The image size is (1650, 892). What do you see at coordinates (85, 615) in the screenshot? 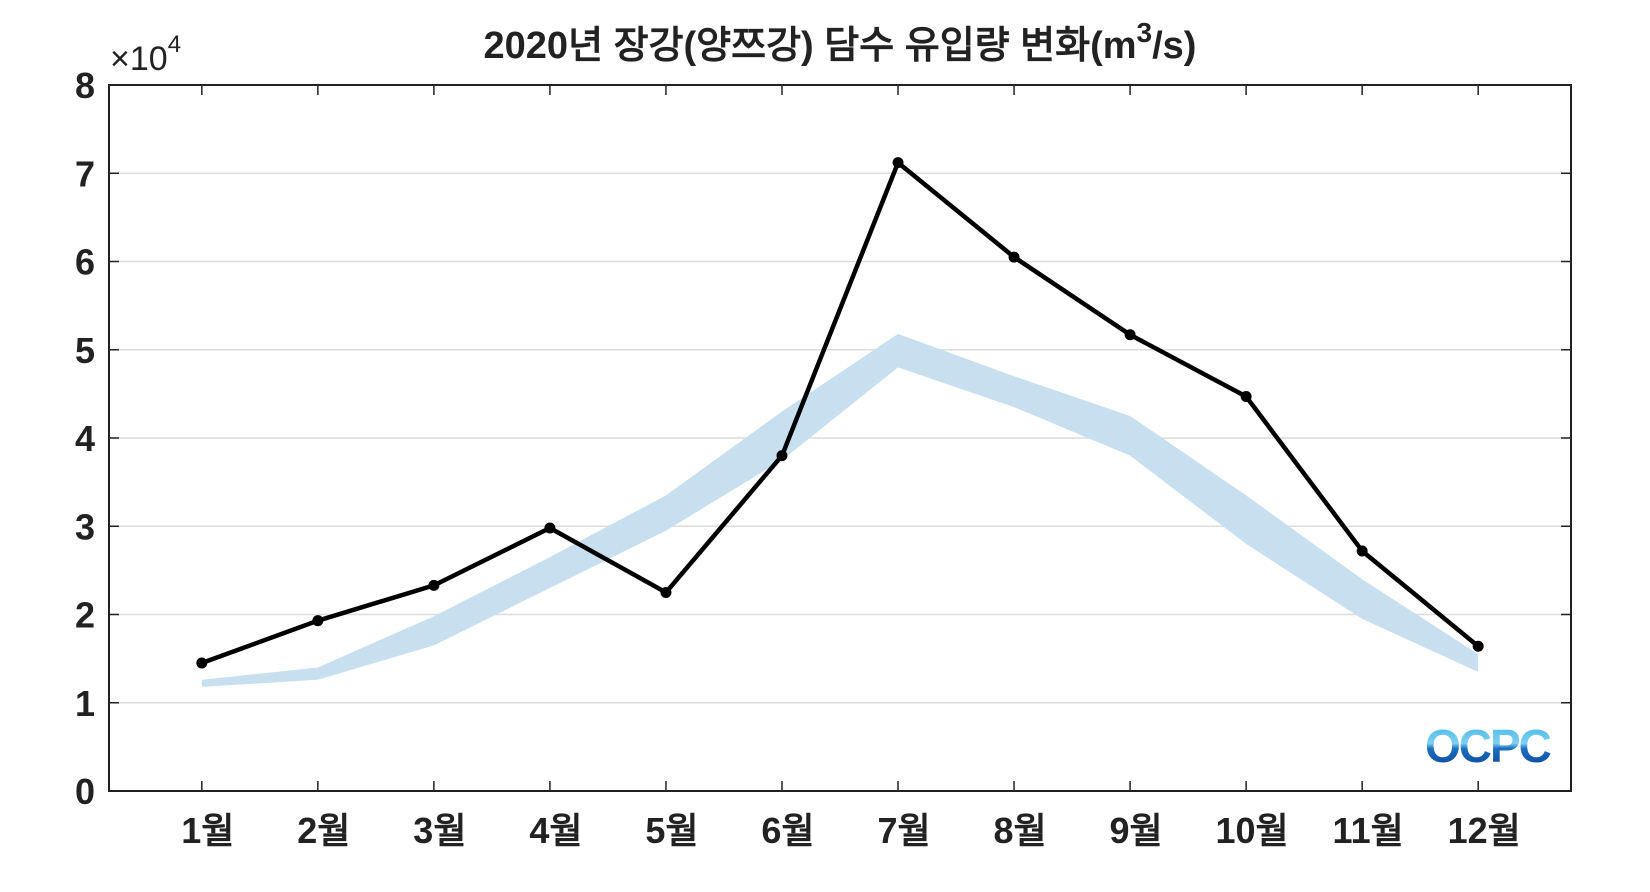
I see `y-tick-label: 2` at bounding box center [85, 615].